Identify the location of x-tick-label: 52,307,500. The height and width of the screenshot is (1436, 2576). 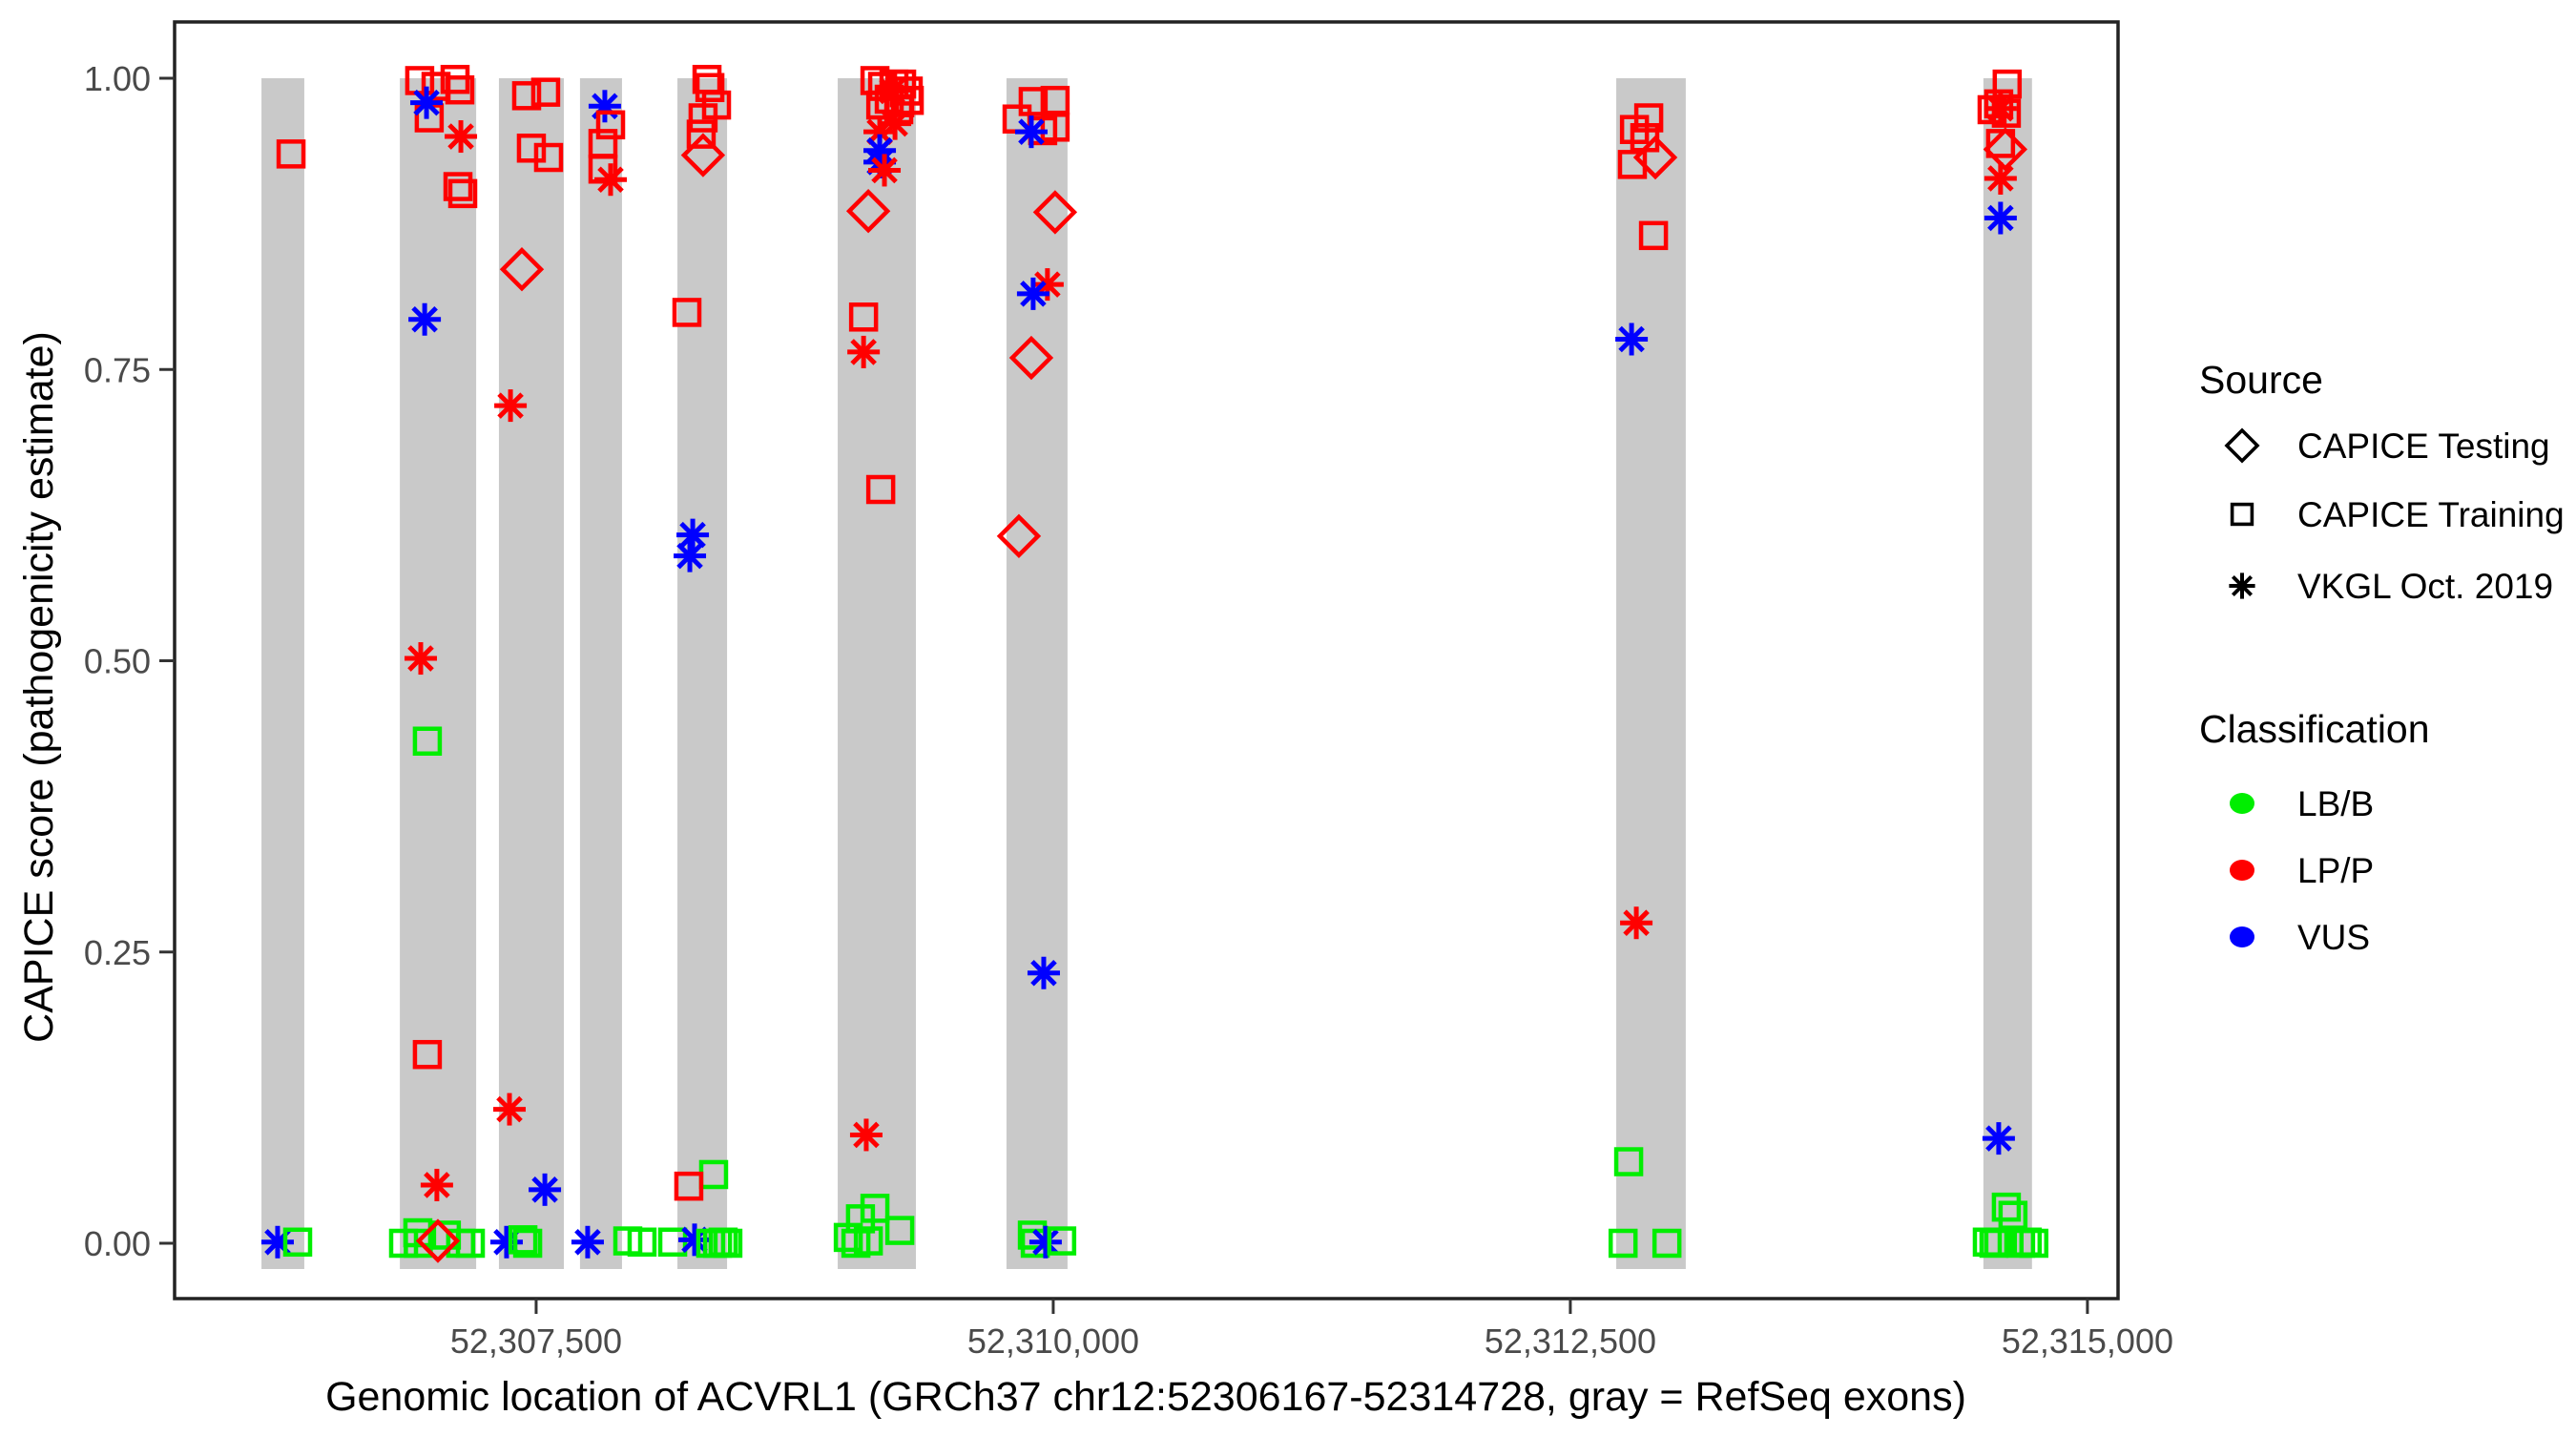
(536, 1341).